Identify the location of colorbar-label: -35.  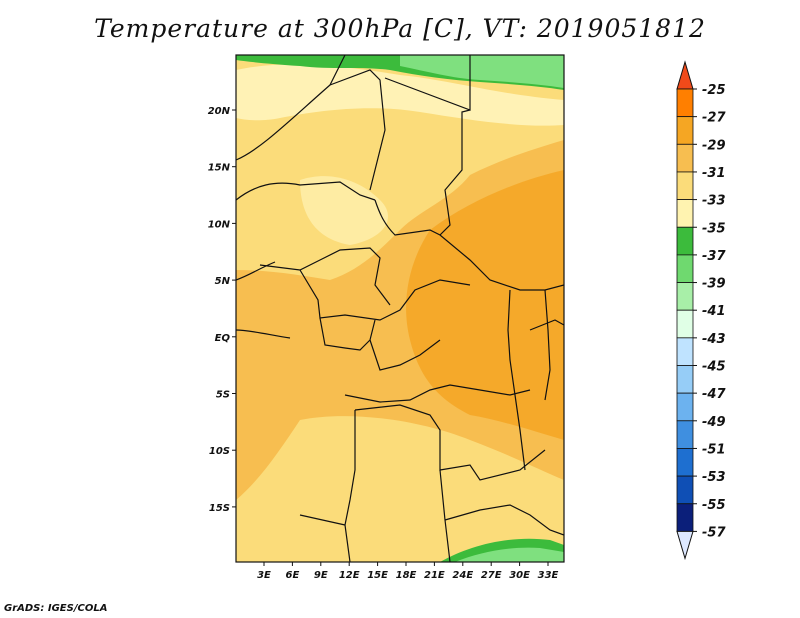
(714, 228).